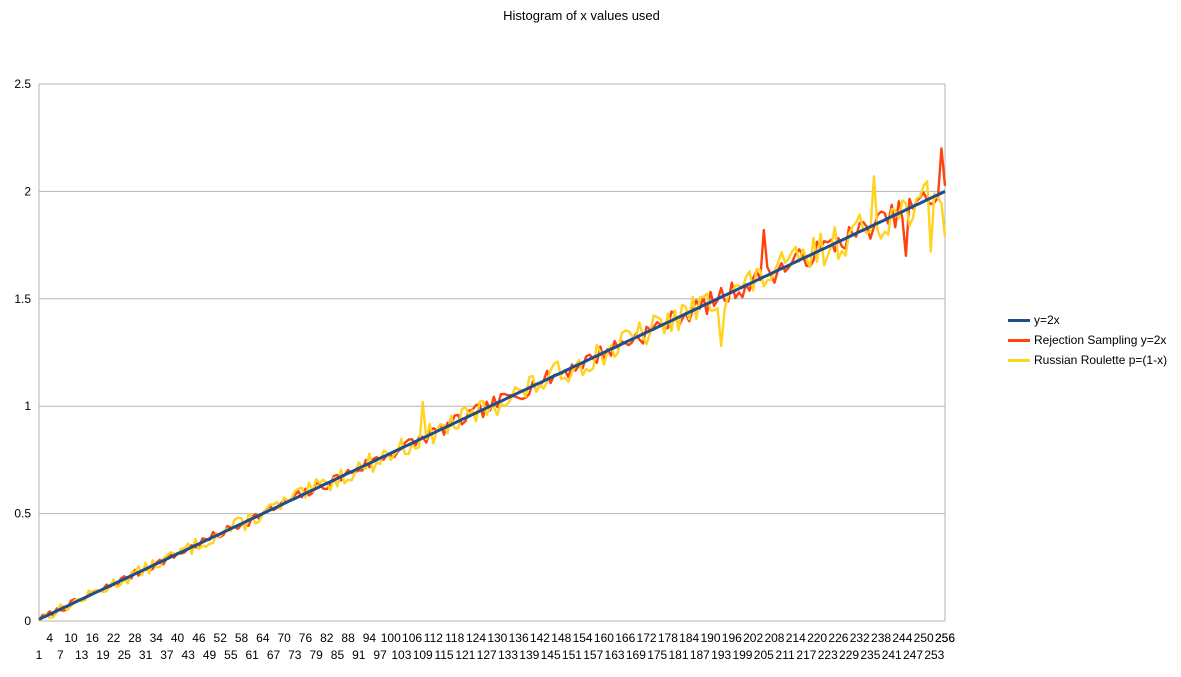 The height and width of the screenshot is (677, 1181). I want to click on x-tick-label: 106, so click(412, 638).